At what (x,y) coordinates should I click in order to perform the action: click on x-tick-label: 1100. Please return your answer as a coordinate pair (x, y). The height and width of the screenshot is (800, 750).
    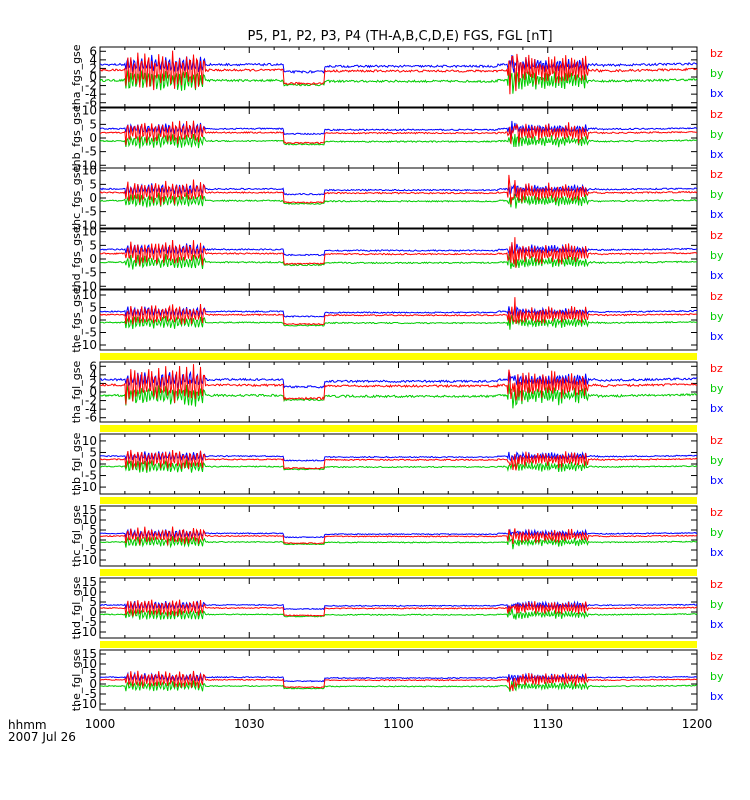
    Looking at the image, I should click on (398, 724).